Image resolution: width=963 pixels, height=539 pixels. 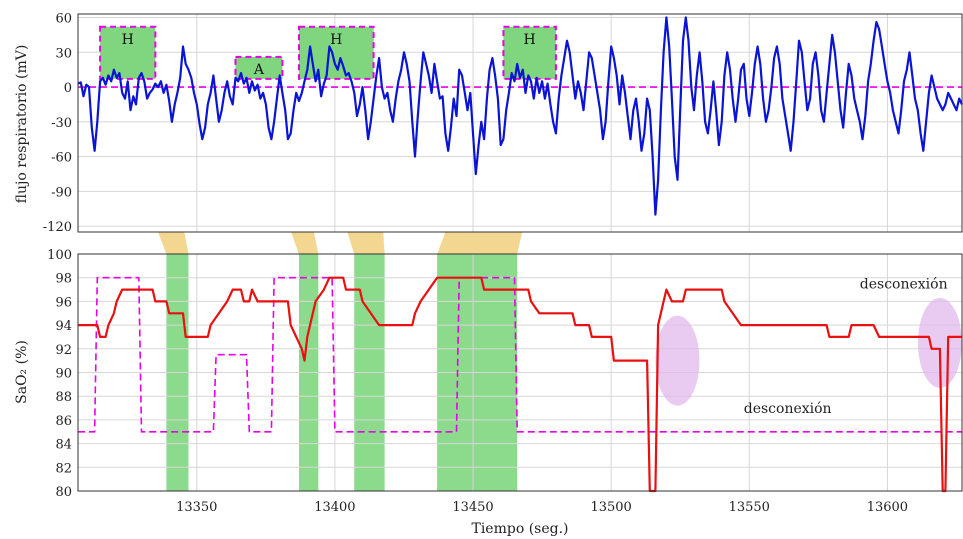 What do you see at coordinates (749, 507) in the screenshot?
I see `x-tick-label: 13550` at bounding box center [749, 507].